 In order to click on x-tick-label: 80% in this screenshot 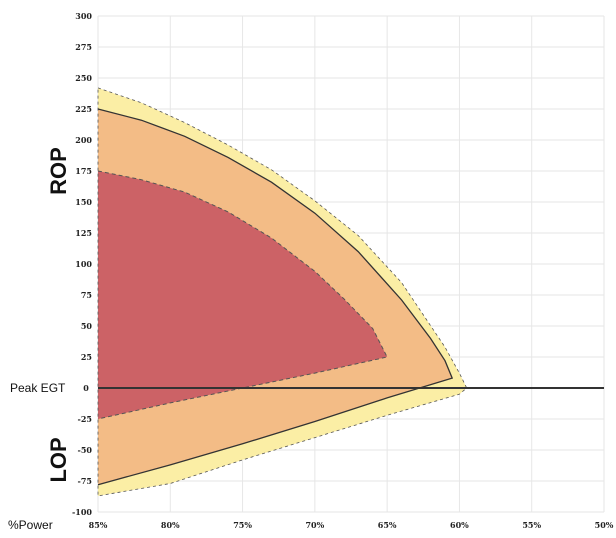, I will do `click(170, 525)`.